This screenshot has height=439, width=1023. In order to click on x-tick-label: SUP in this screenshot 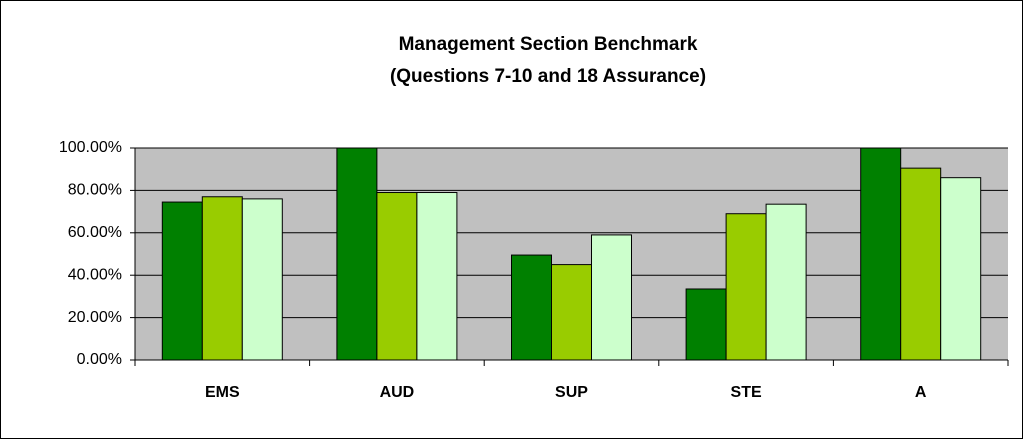, I will do `click(571, 392)`.